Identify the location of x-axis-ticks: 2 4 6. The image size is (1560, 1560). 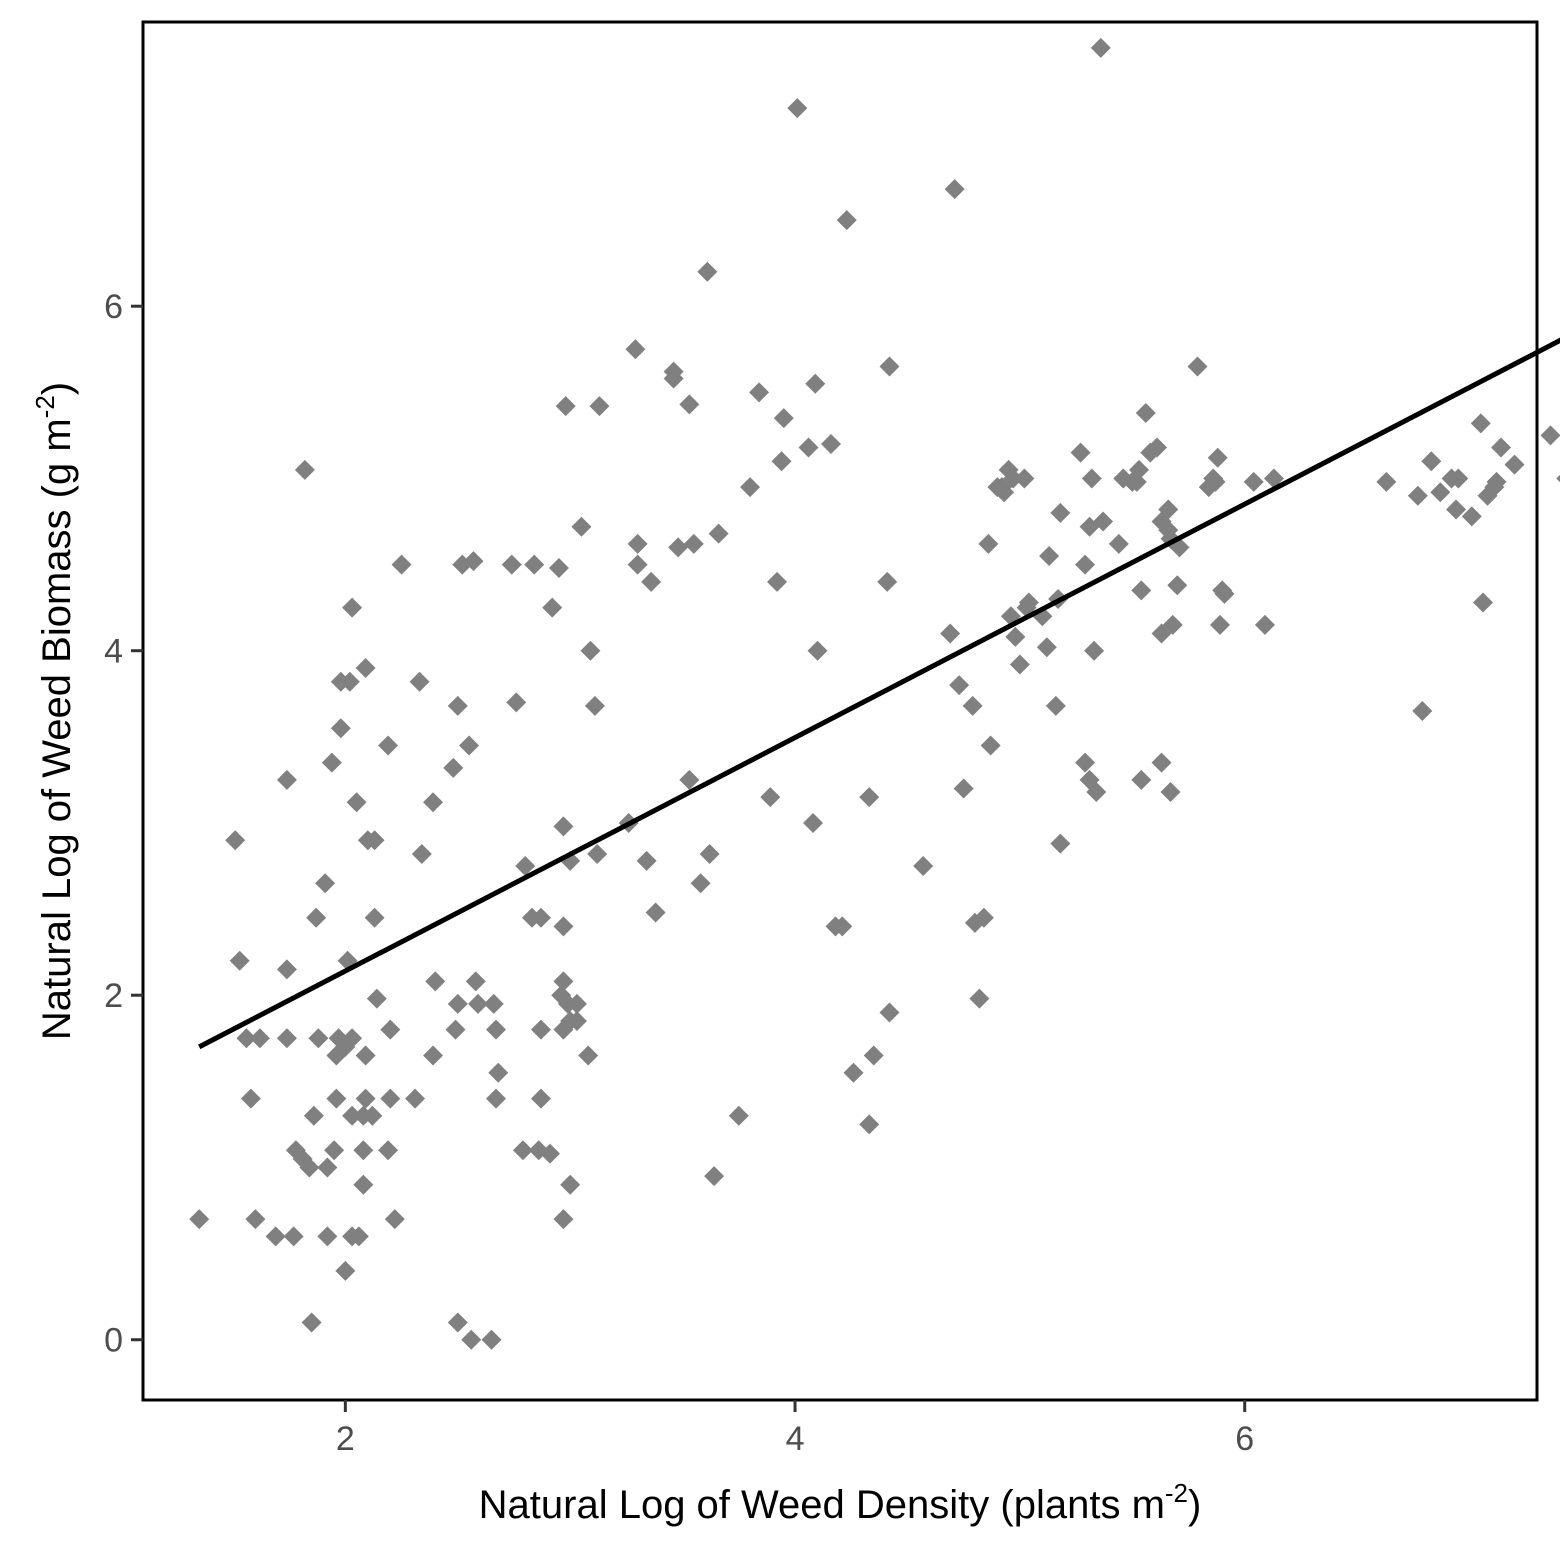
(795, 1429).